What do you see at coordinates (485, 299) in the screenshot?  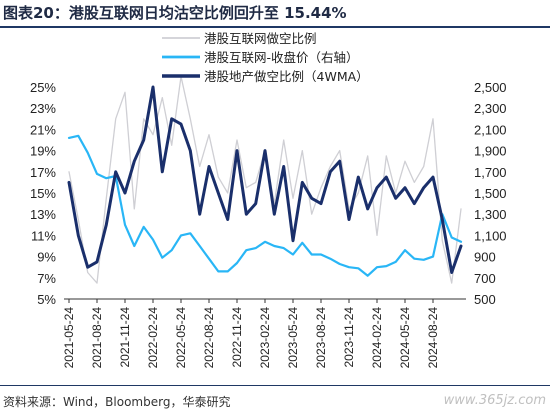 I see `y-right-tick-label: 500` at bounding box center [485, 299].